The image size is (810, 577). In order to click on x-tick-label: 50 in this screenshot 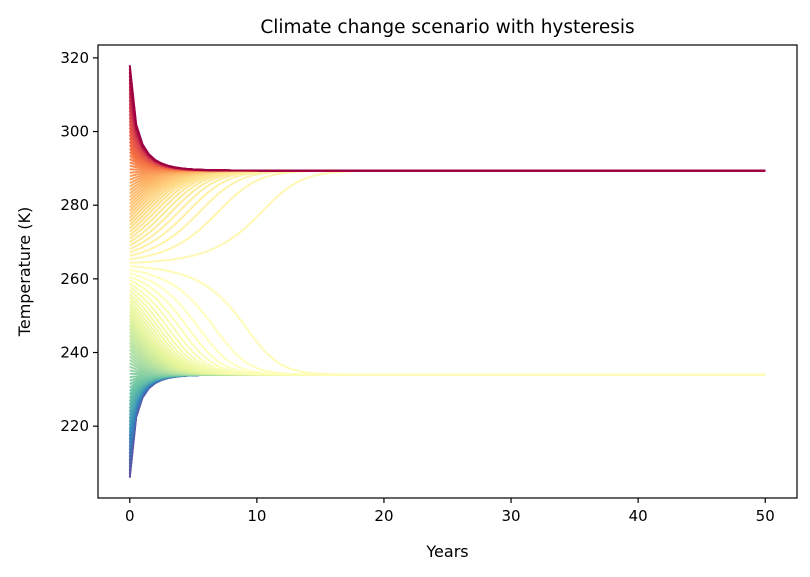, I will do `click(765, 516)`.